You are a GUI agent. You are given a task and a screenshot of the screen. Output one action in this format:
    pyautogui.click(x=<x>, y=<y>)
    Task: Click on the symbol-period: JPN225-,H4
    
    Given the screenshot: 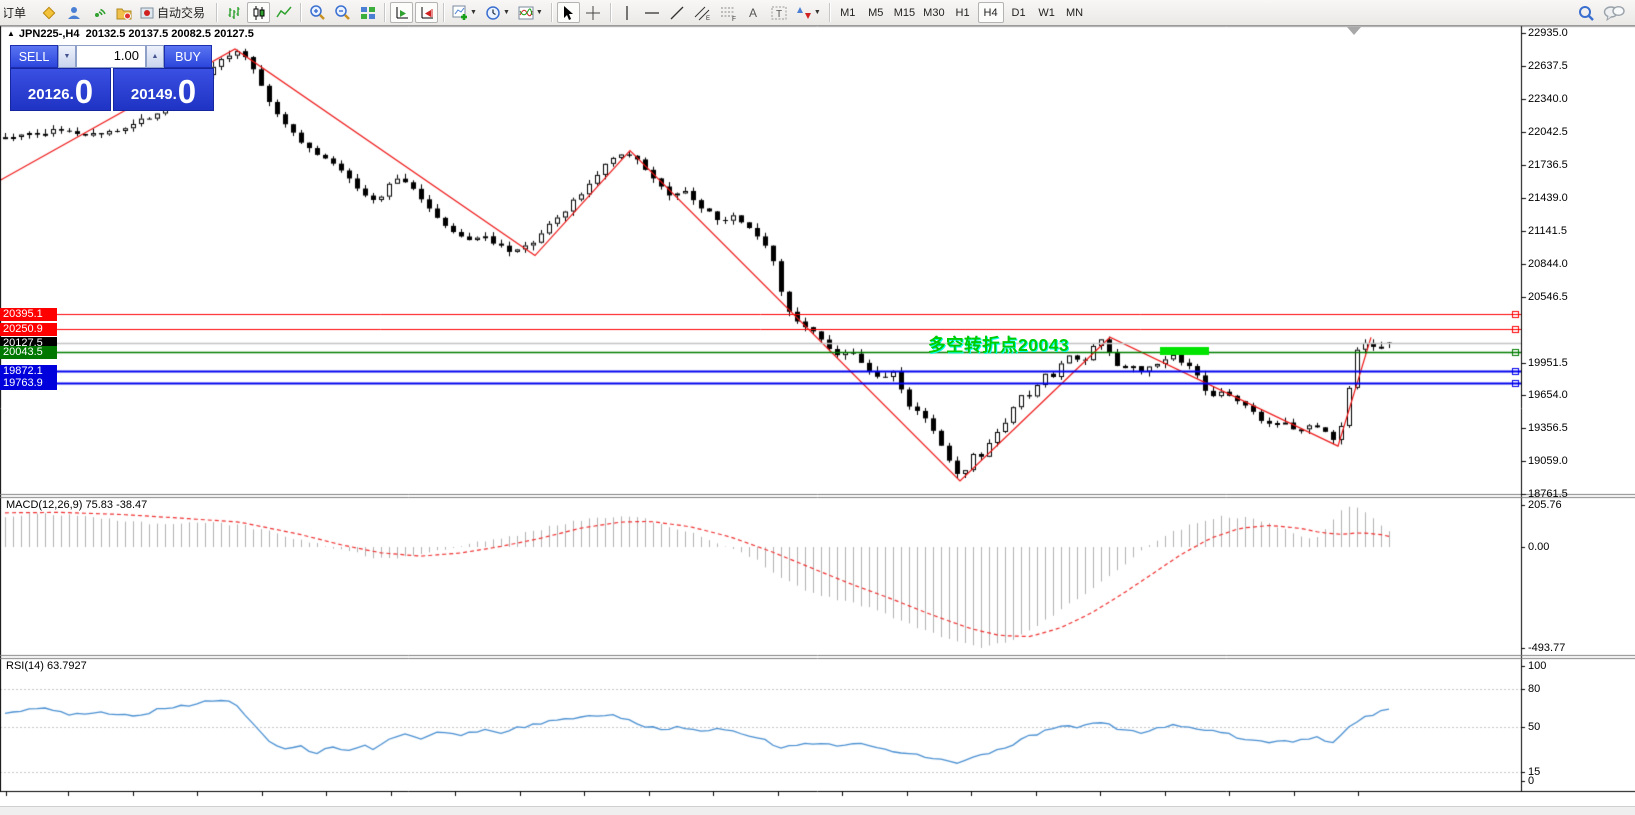 What is the action you would take?
    pyautogui.click(x=49, y=34)
    